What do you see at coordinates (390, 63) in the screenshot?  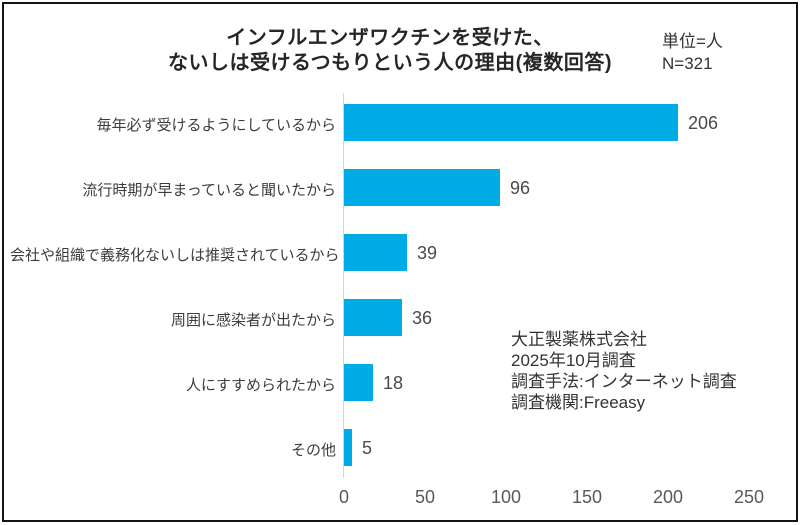 I see `chart-title-line2: ないしは受けるつもりという人の理由(複数回答)` at bounding box center [390, 63].